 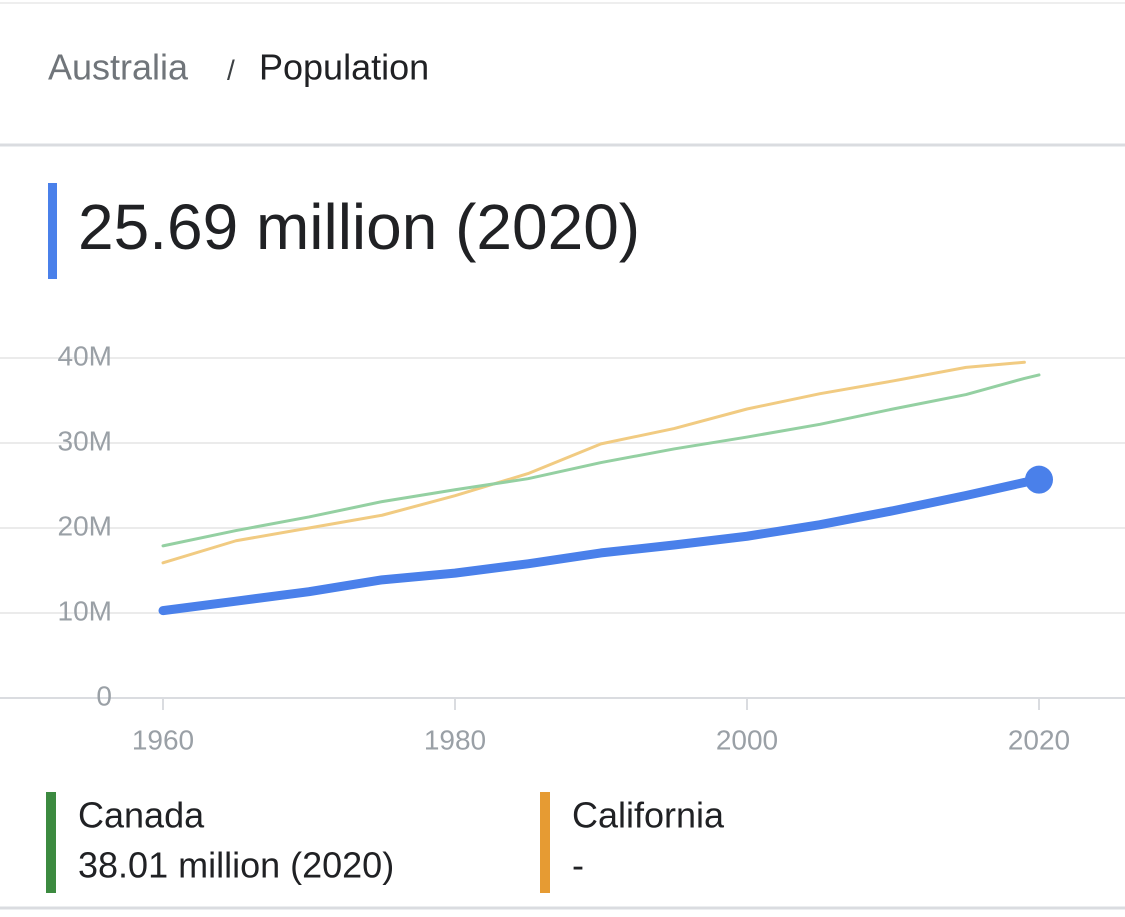 What do you see at coordinates (385, 842) in the screenshot?
I see `legend: Canada 38.01 million (2020) California -` at bounding box center [385, 842].